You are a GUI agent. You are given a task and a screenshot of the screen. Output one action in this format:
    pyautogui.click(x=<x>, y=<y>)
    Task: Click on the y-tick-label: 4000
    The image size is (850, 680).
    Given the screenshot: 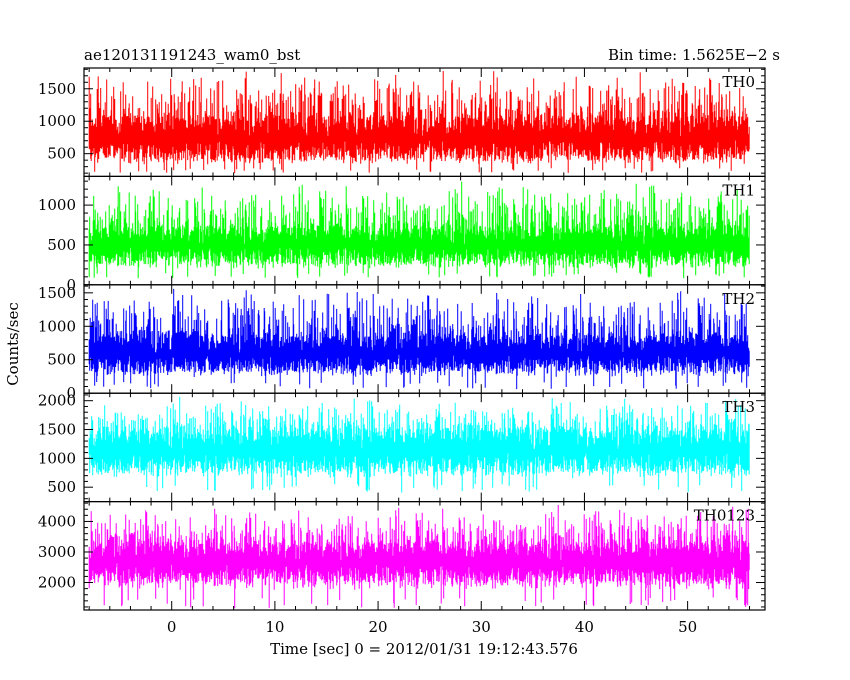 What is the action you would take?
    pyautogui.click(x=57, y=521)
    